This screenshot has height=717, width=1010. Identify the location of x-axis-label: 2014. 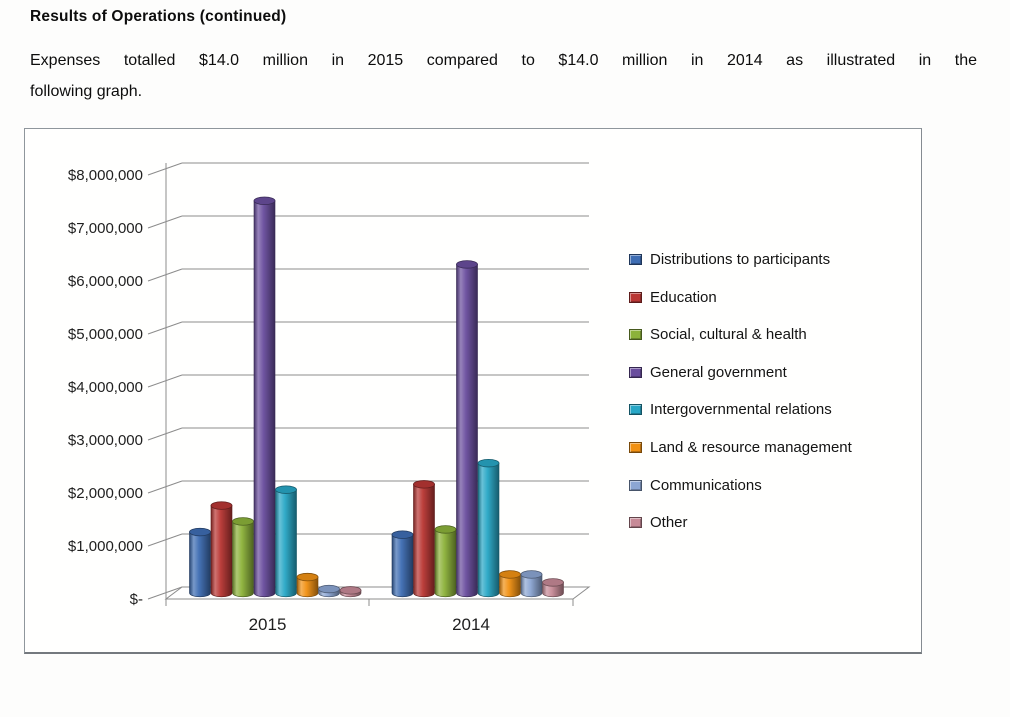
(471, 624).